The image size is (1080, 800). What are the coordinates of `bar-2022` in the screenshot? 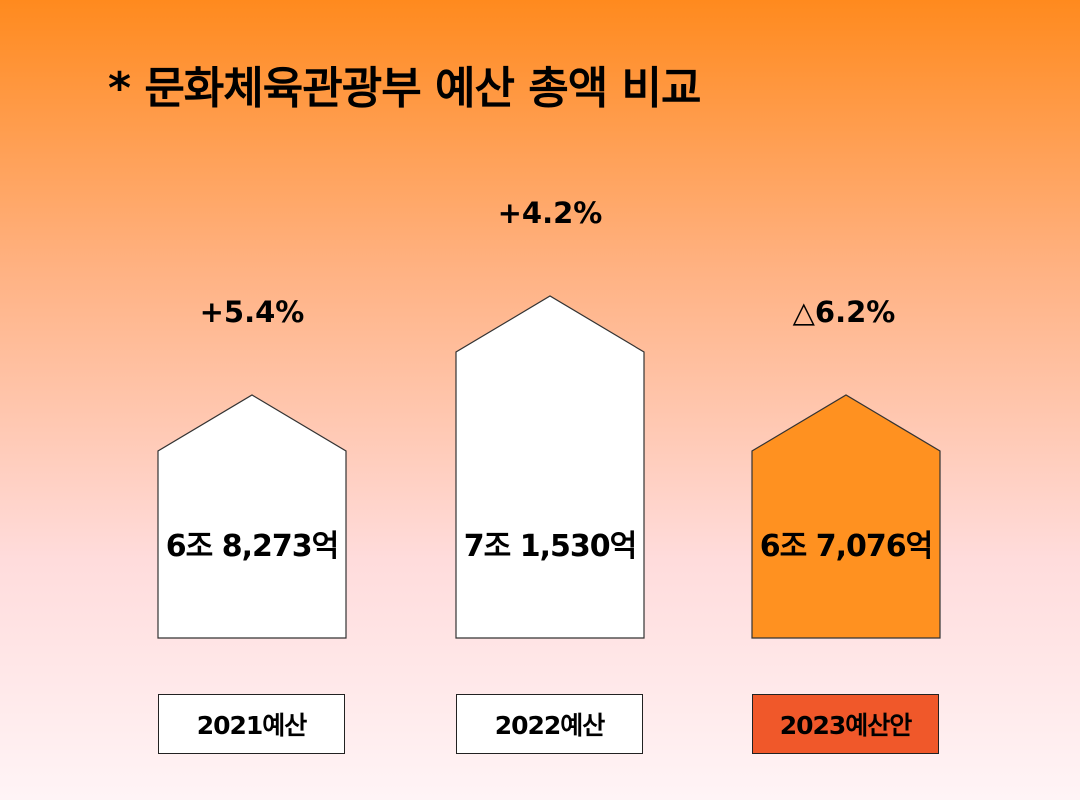 It's located at (550, 467).